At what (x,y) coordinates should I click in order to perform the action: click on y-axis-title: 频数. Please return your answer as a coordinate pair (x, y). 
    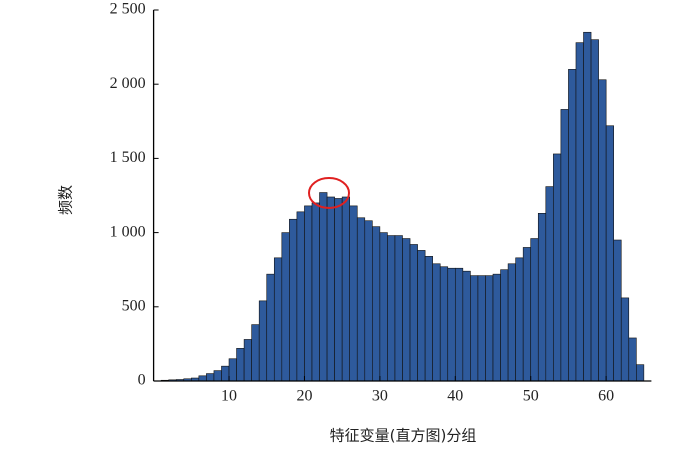
    Looking at the image, I should click on (66, 200).